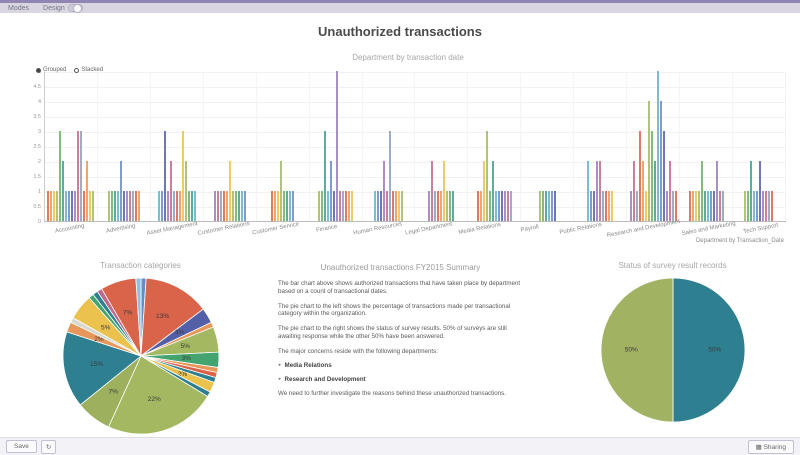 The height and width of the screenshot is (455, 800). What do you see at coordinates (400, 365) in the screenshot?
I see `summary-bullet-media-relations: ‣ Media Relations` at bounding box center [400, 365].